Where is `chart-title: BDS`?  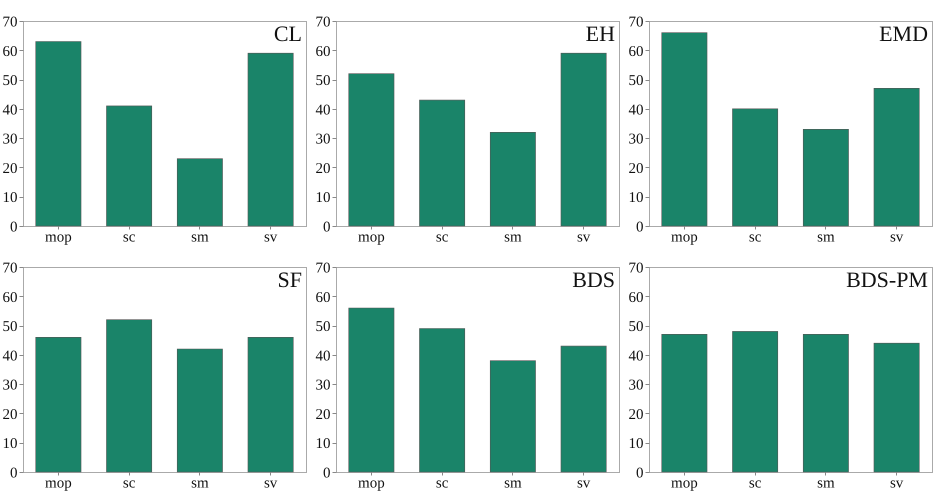
chart-title: BDS is located at coordinates (593, 279).